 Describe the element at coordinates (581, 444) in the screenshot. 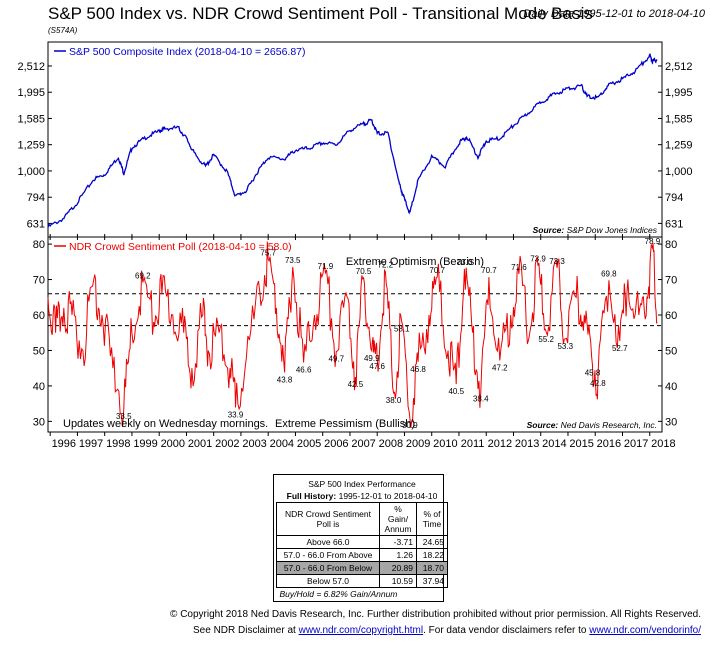

I see `x-tick-label: 2015` at that location.